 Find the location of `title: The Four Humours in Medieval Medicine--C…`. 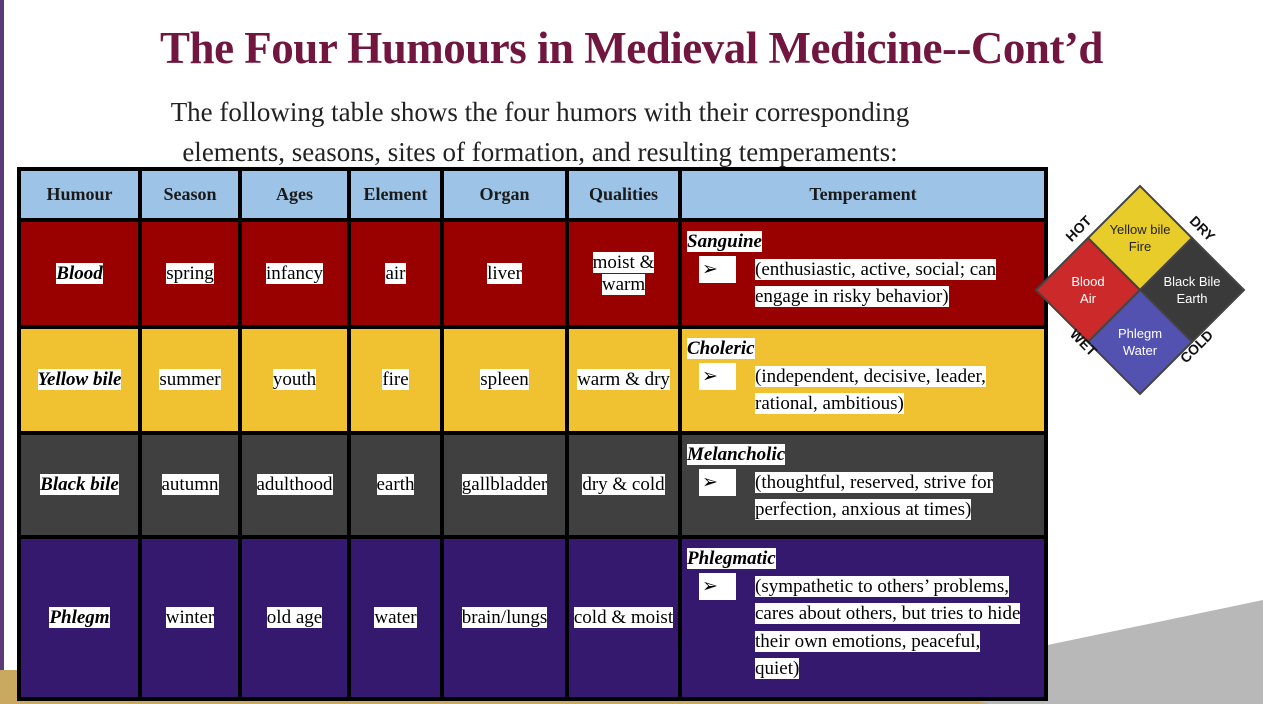

title: The Four Humours in Medieval Medicine--C… is located at coordinates (631, 48).